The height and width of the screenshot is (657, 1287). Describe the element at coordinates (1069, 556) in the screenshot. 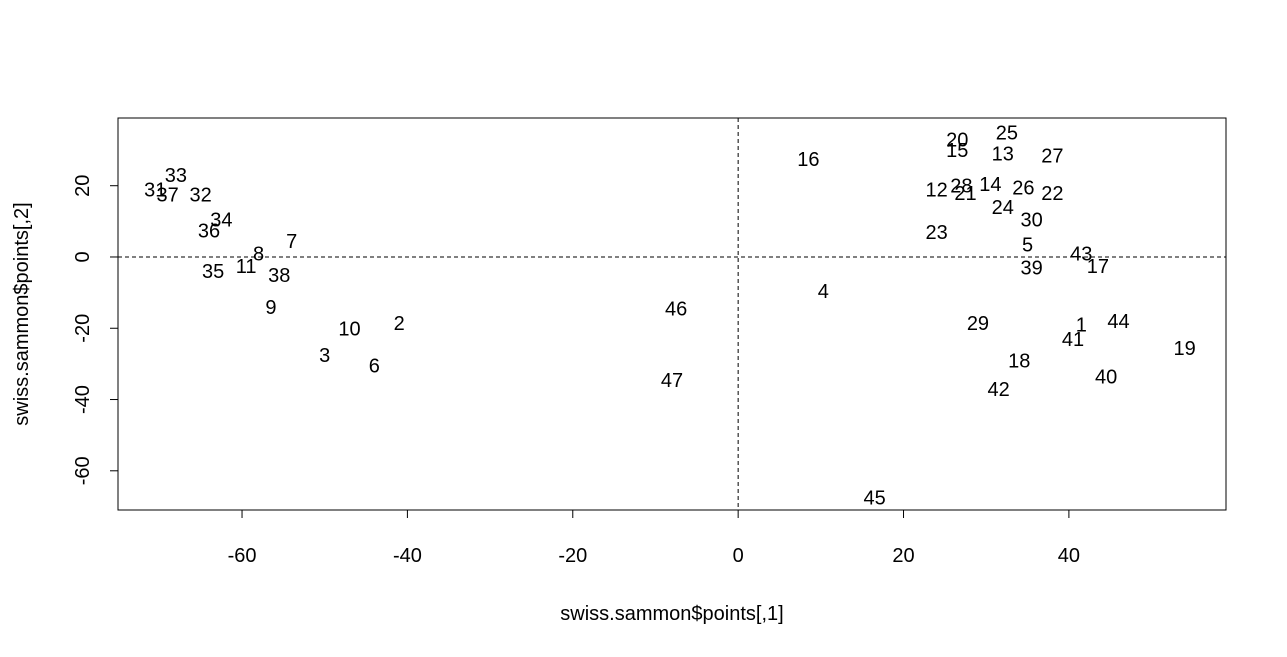

I see `x-tick-label: 40` at that location.